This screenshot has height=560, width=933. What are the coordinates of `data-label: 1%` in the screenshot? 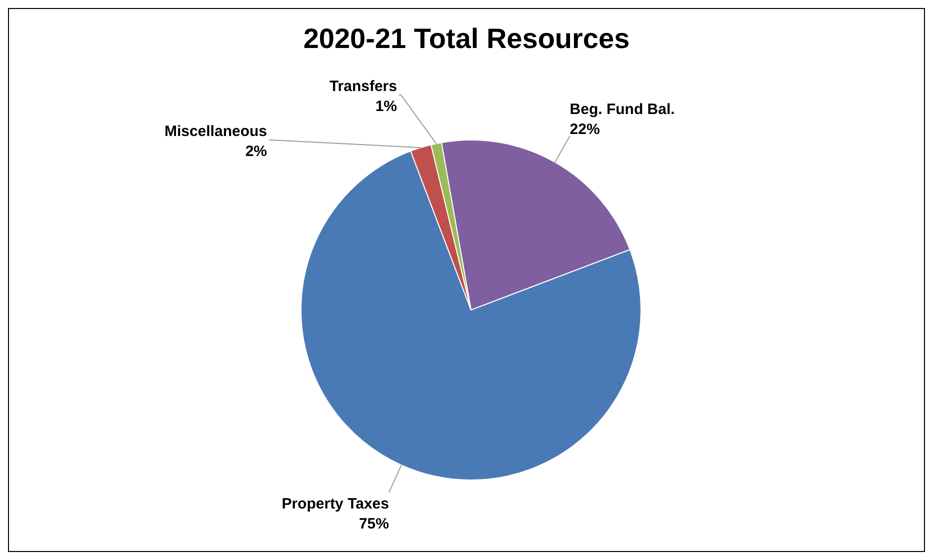 It's located at (386, 106).